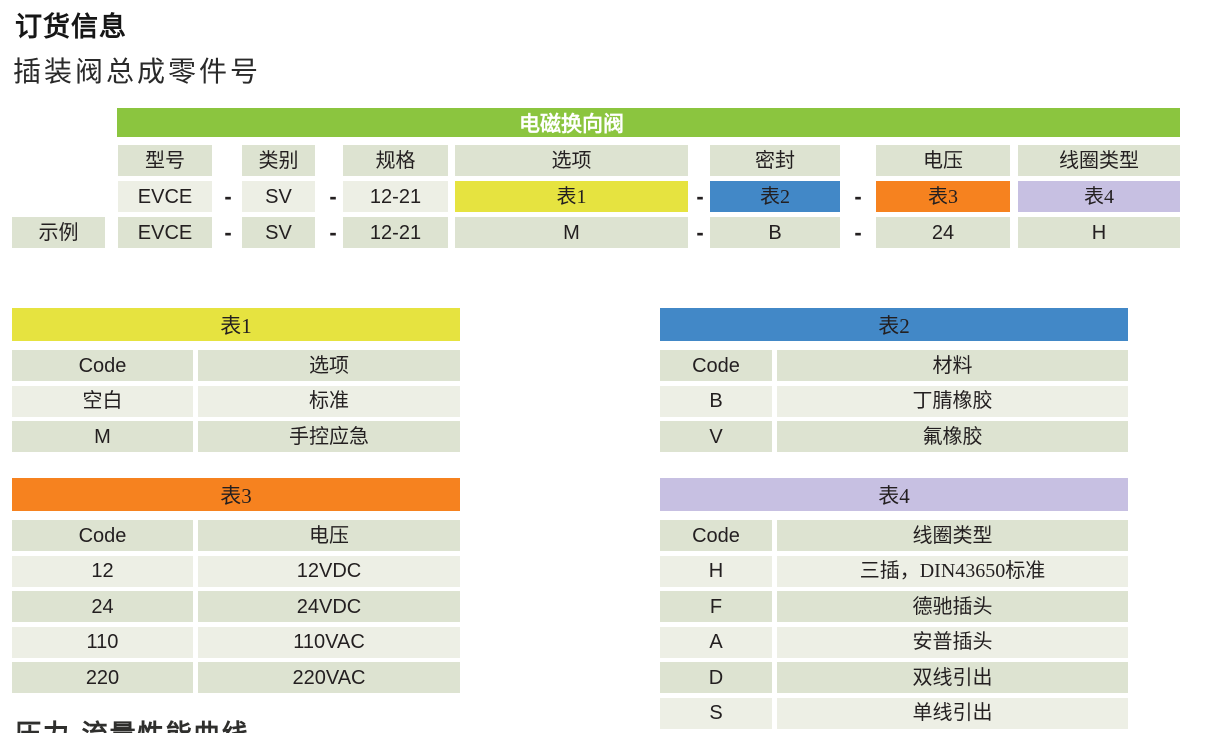 The width and height of the screenshot is (1205, 733). What do you see at coordinates (329, 606) in the screenshot?
I see `table3-row-value: 24VDC` at bounding box center [329, 606].